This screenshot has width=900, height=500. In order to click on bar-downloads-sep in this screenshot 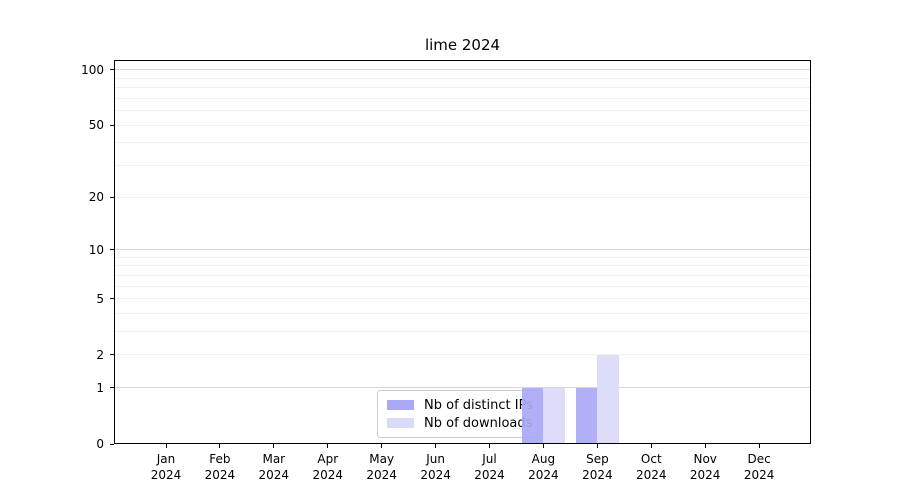, I will do `click(608, 399)`.